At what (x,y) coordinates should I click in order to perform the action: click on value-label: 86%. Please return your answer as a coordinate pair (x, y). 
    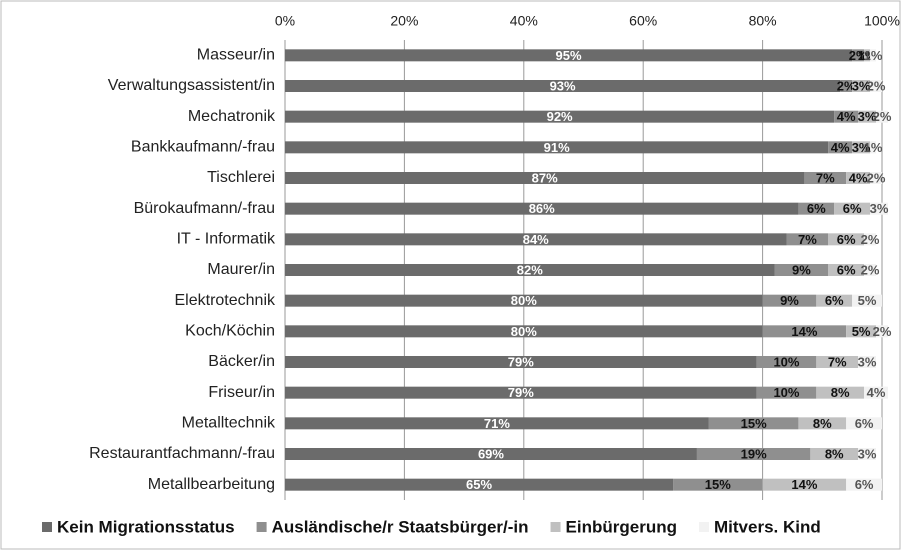
    Looking at the image, I should click on (542, 208).